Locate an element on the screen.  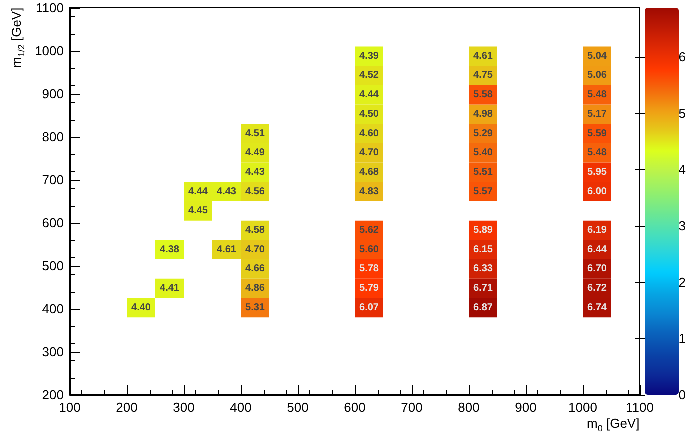
y-tick-label: 1000 is located at coordinates (49, 51).